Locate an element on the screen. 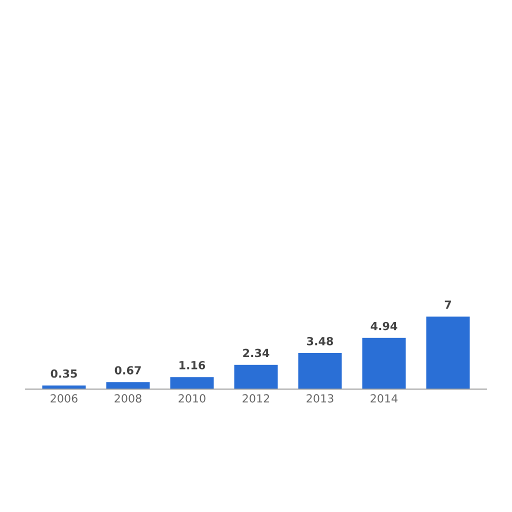 Image resolution: width=512 pixels, height=512 pixels. data-label: 0.35 is located at coordinates (63, 373).